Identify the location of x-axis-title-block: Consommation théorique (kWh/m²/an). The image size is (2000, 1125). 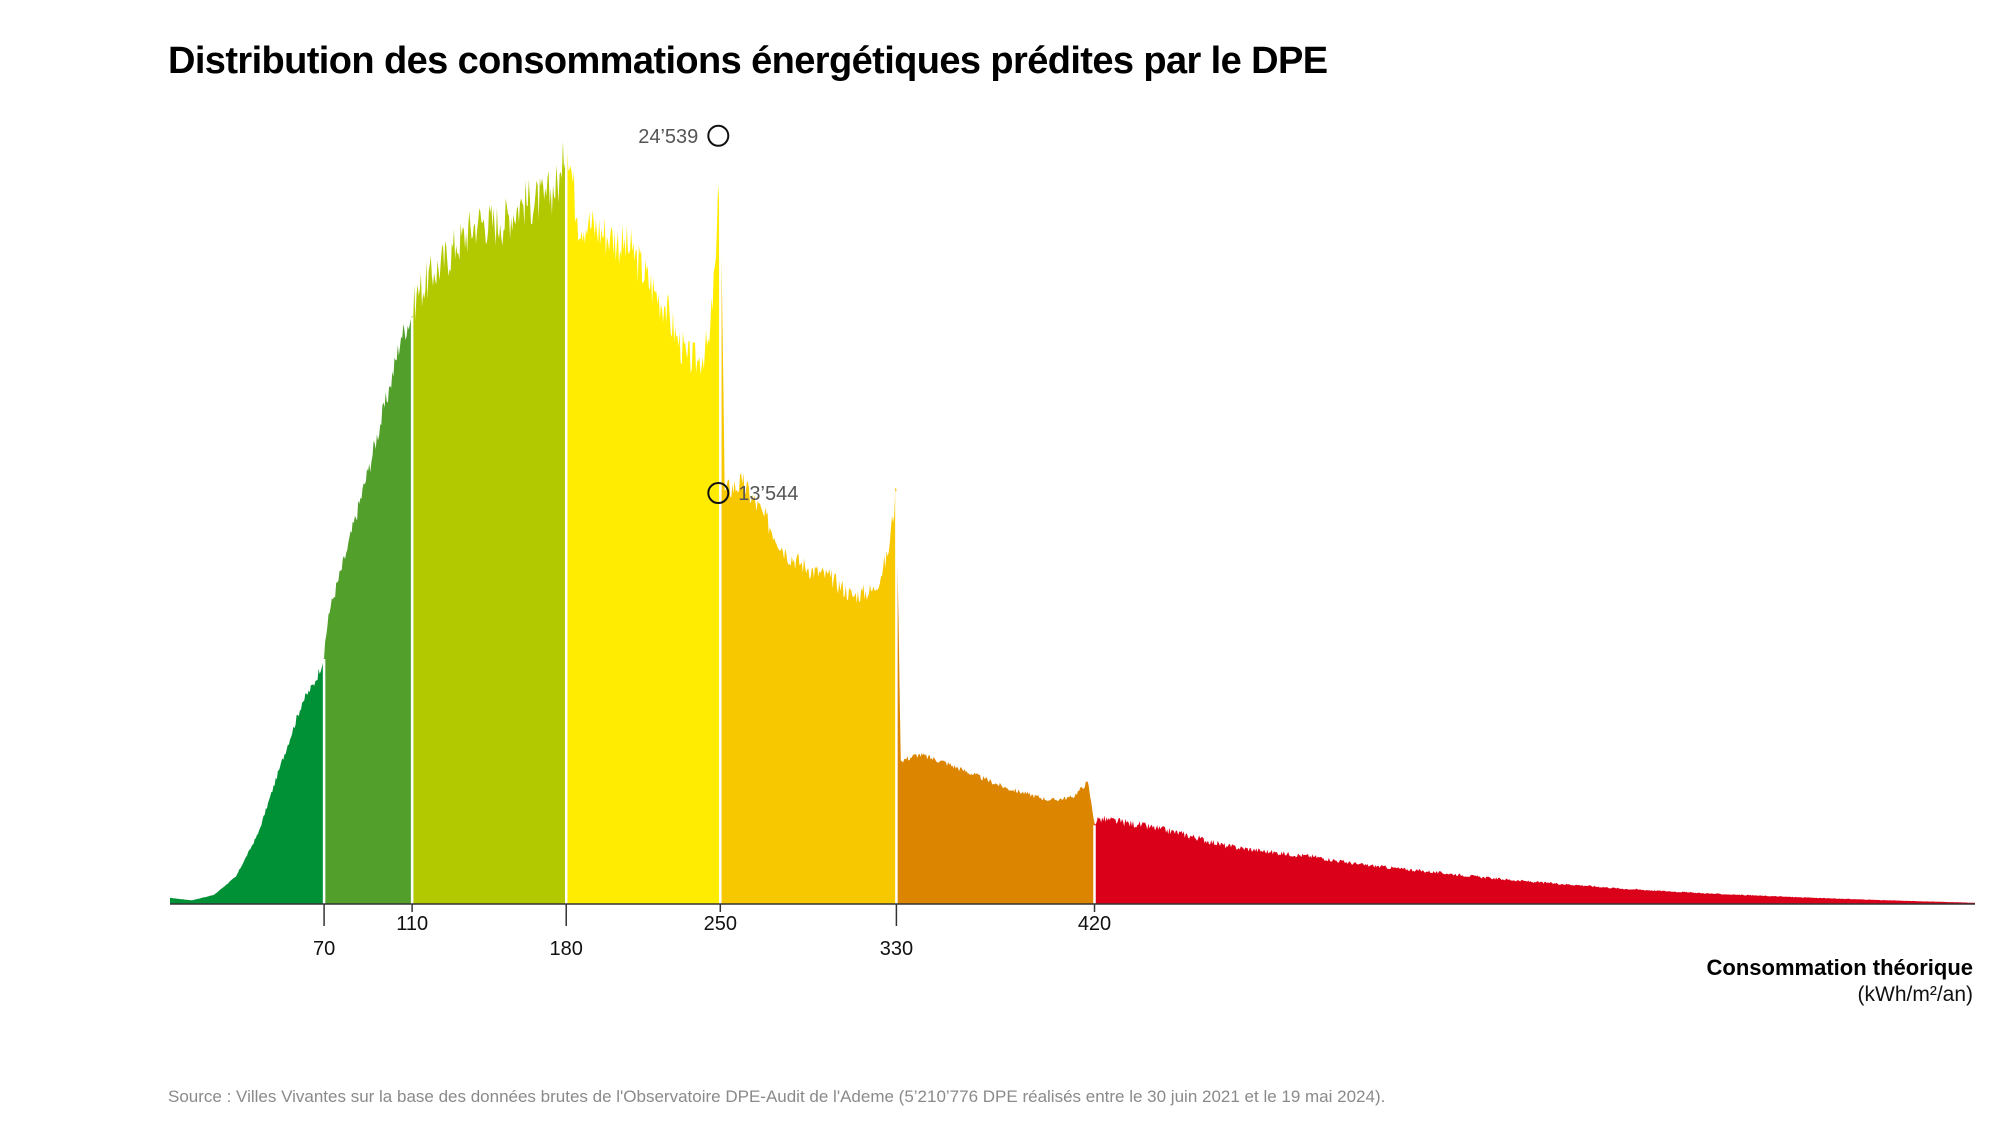
(1840, 981).